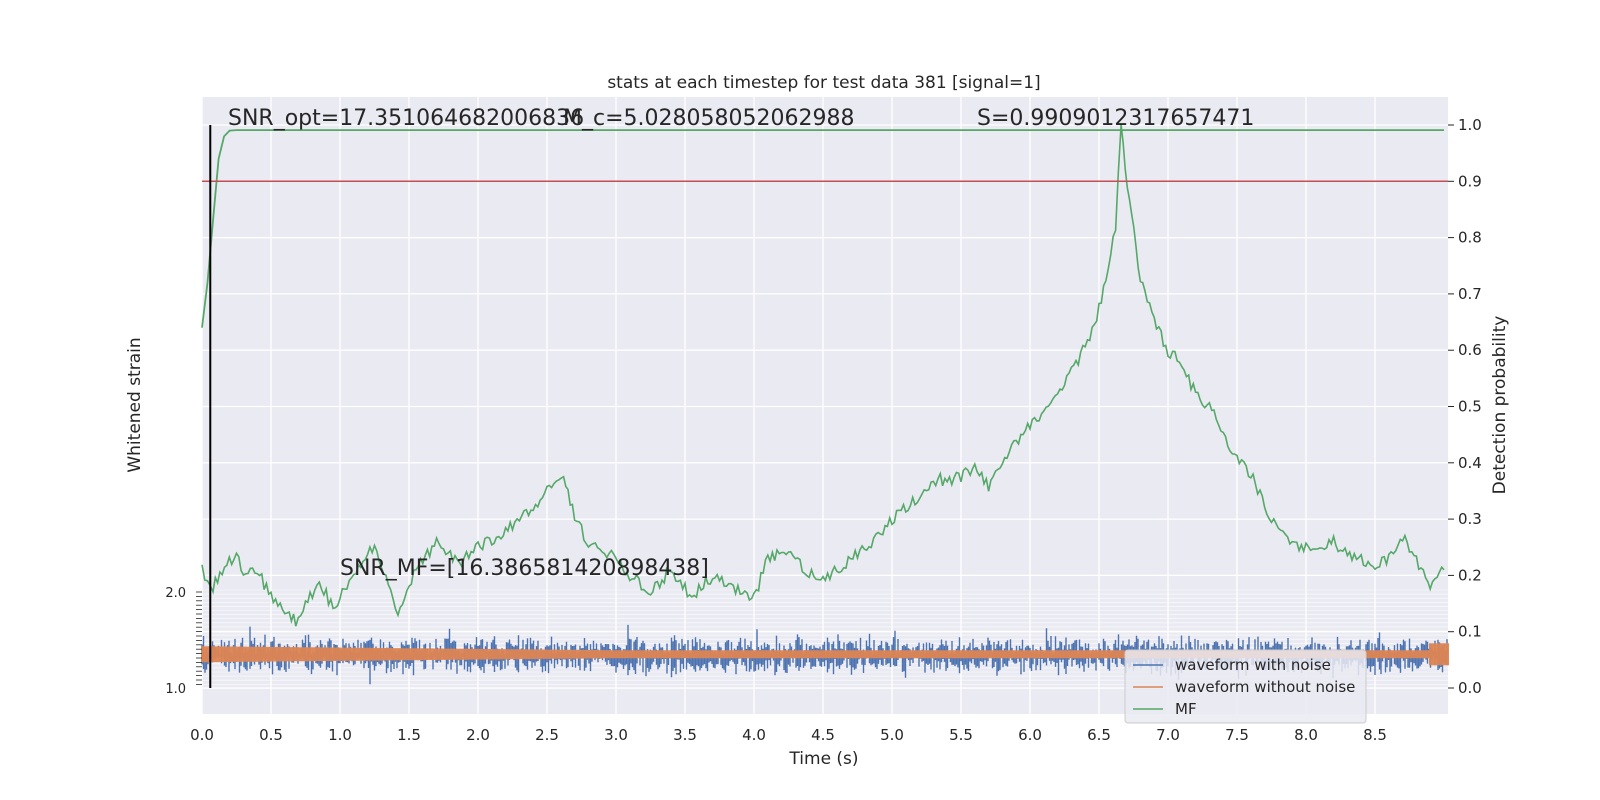 The width and height of the screenshot is (1600, 800). I want to click on x-tick-label: 2.5, so click(547, 735).